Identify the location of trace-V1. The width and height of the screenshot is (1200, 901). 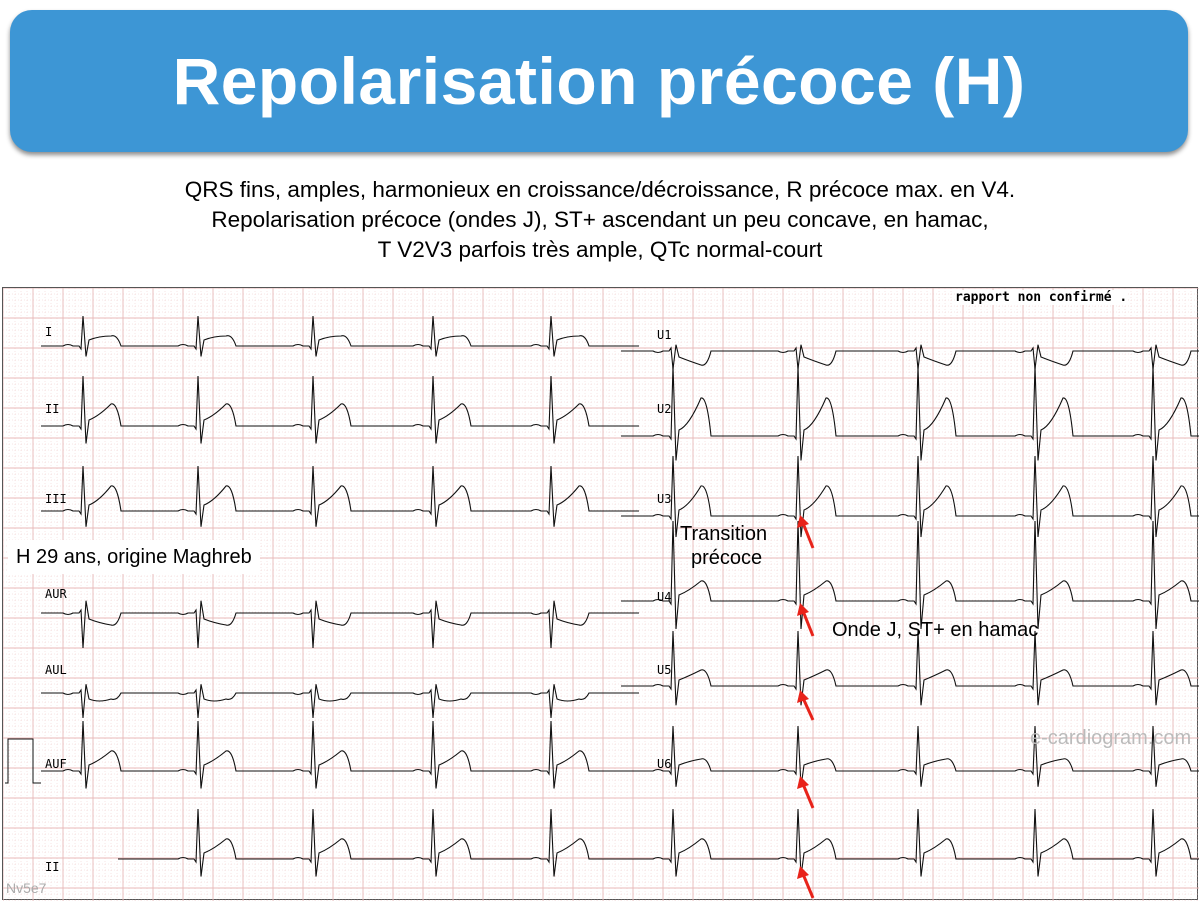
(910, 357).